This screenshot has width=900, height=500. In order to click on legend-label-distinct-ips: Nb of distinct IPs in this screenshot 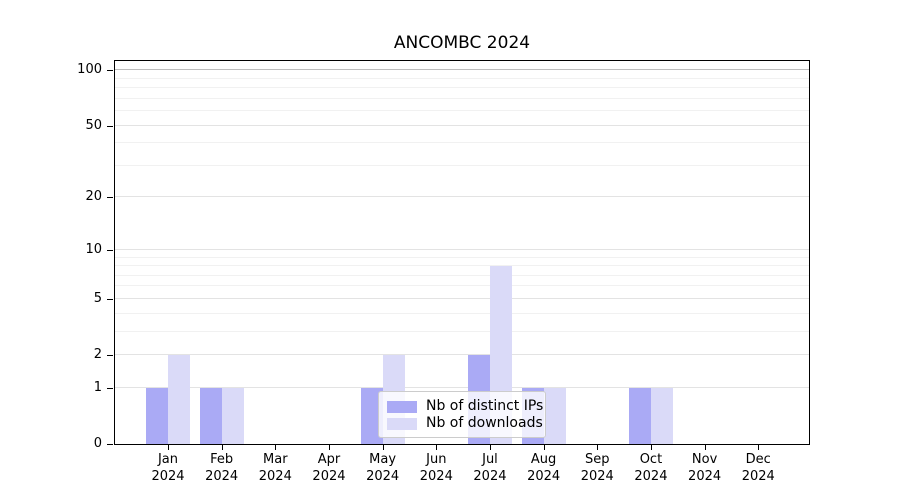, I will do `click(485, 406)`.